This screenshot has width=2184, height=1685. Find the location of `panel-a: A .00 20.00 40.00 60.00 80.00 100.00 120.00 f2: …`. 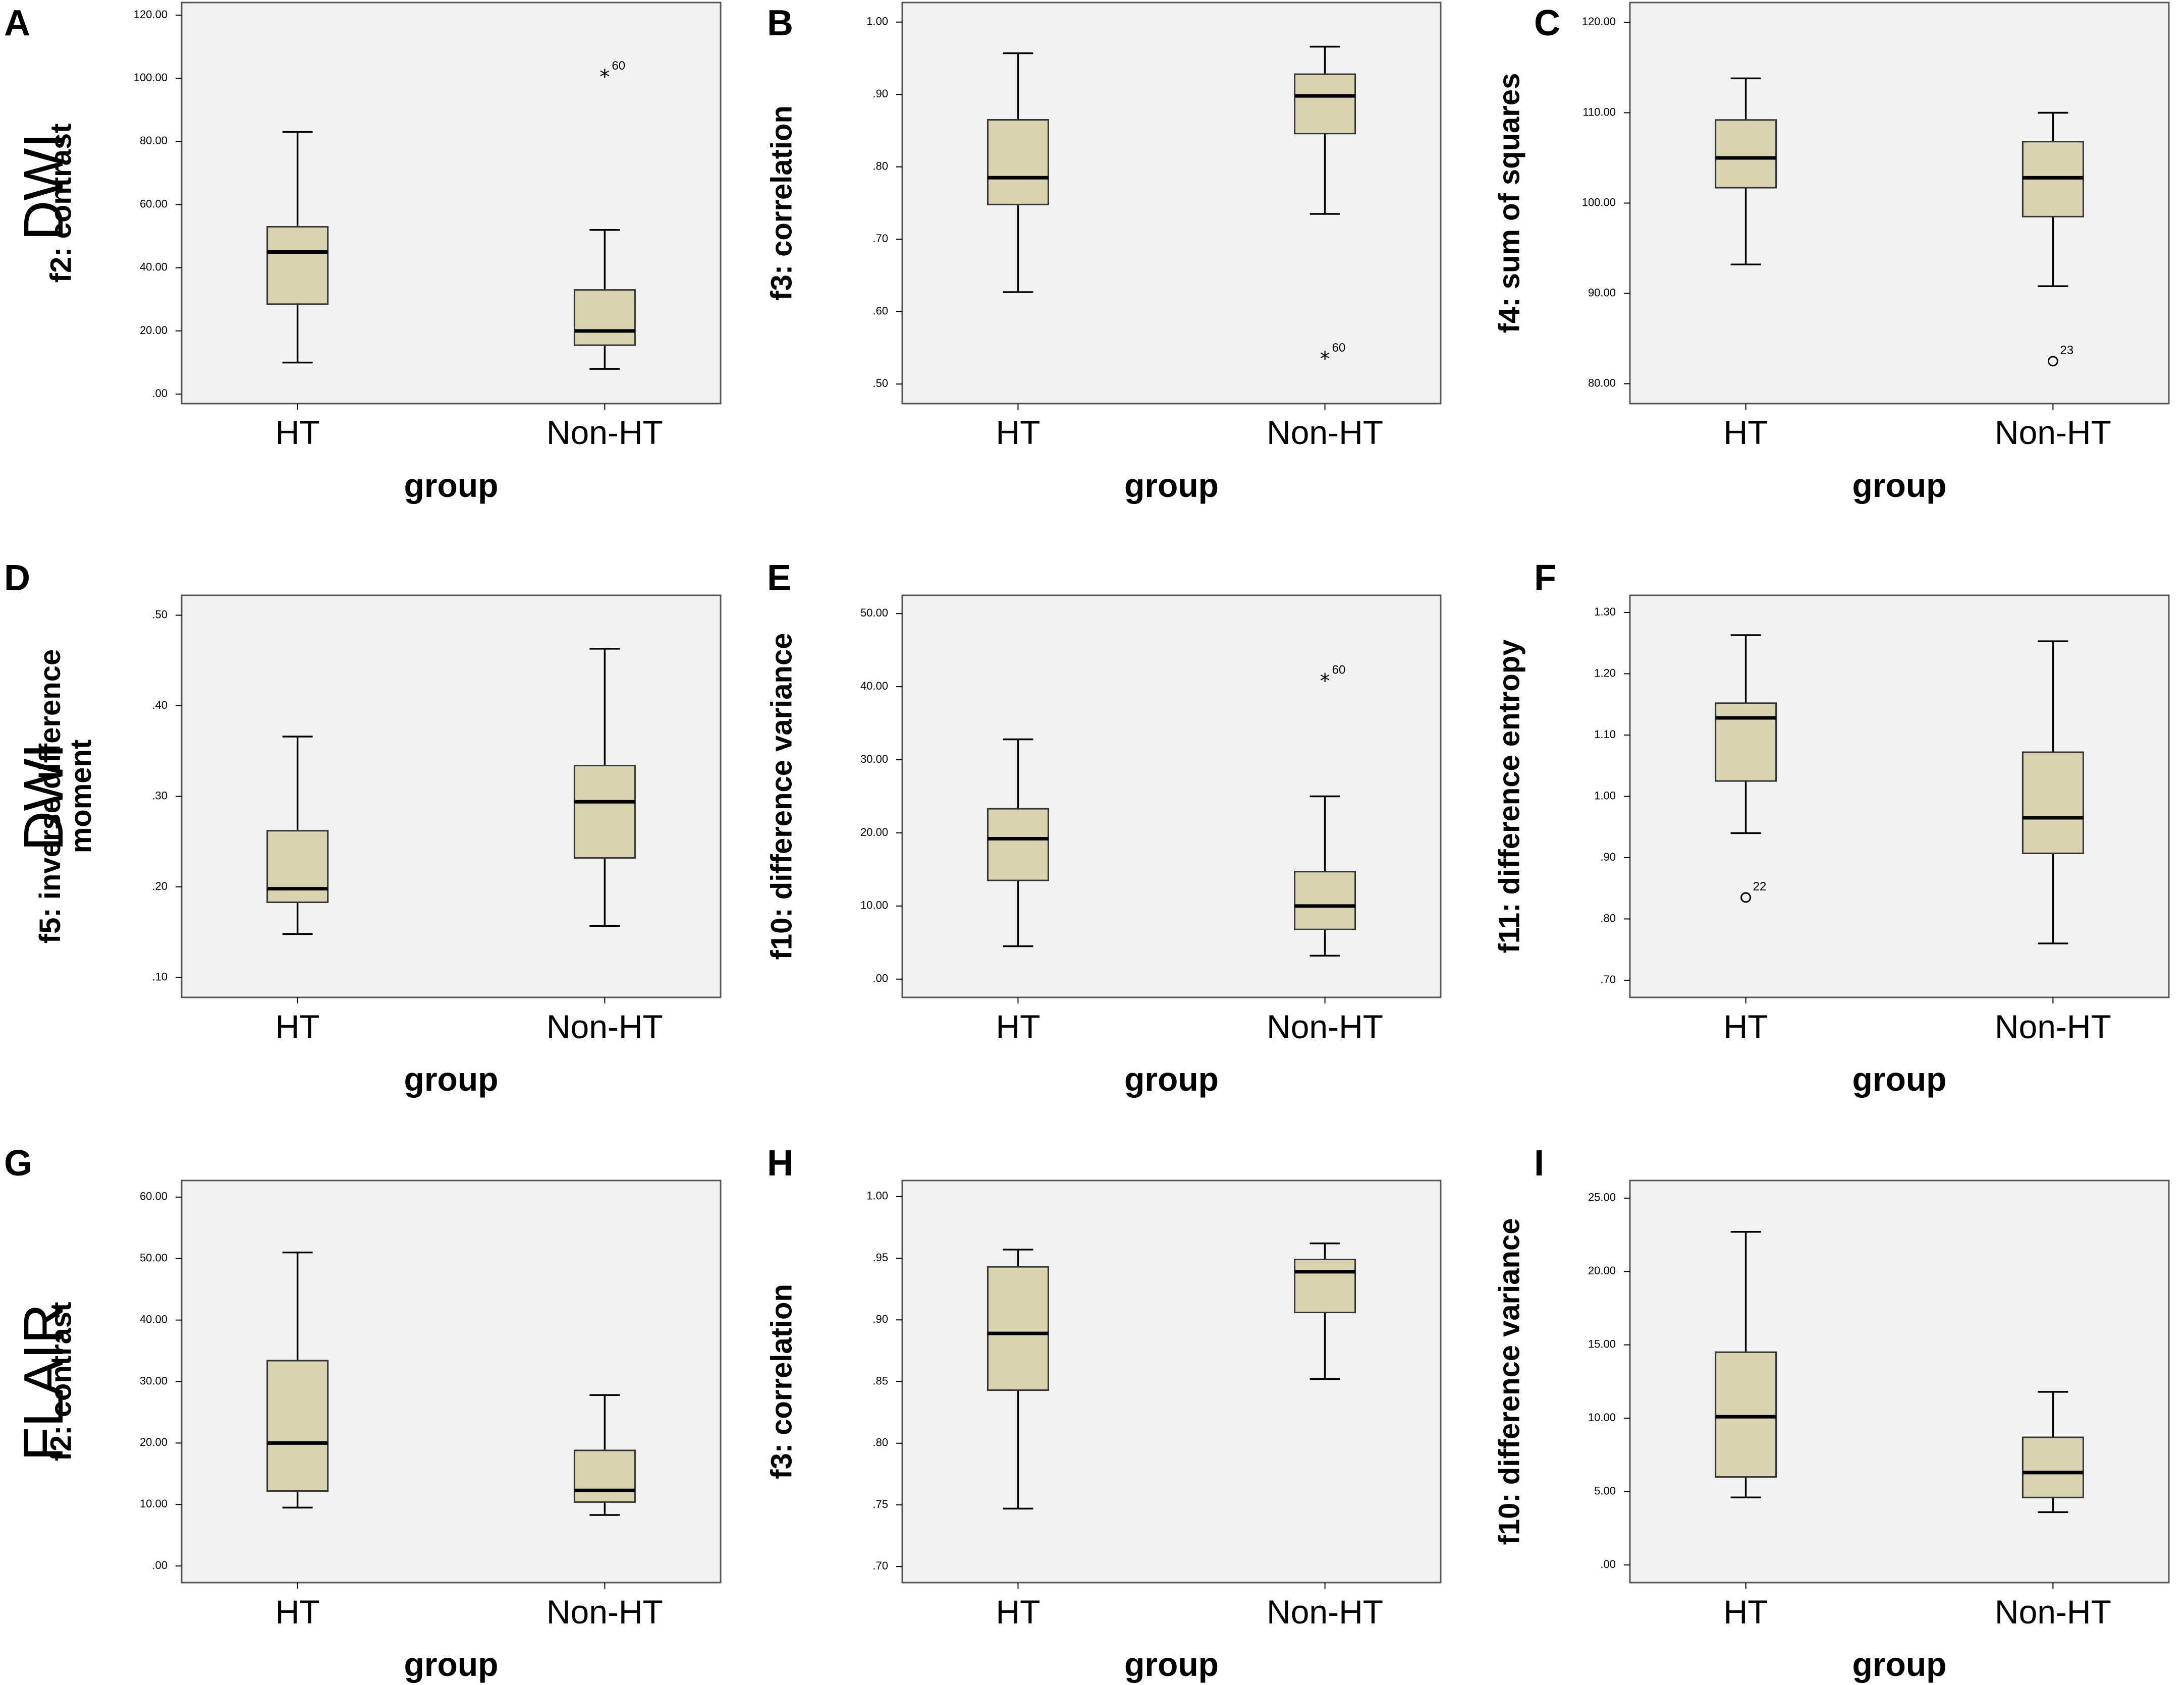

panel-a: A .00 20.00 40.00 60.00 80.00 100.00 120.00 f2: … is located at coordinates (363, 253).